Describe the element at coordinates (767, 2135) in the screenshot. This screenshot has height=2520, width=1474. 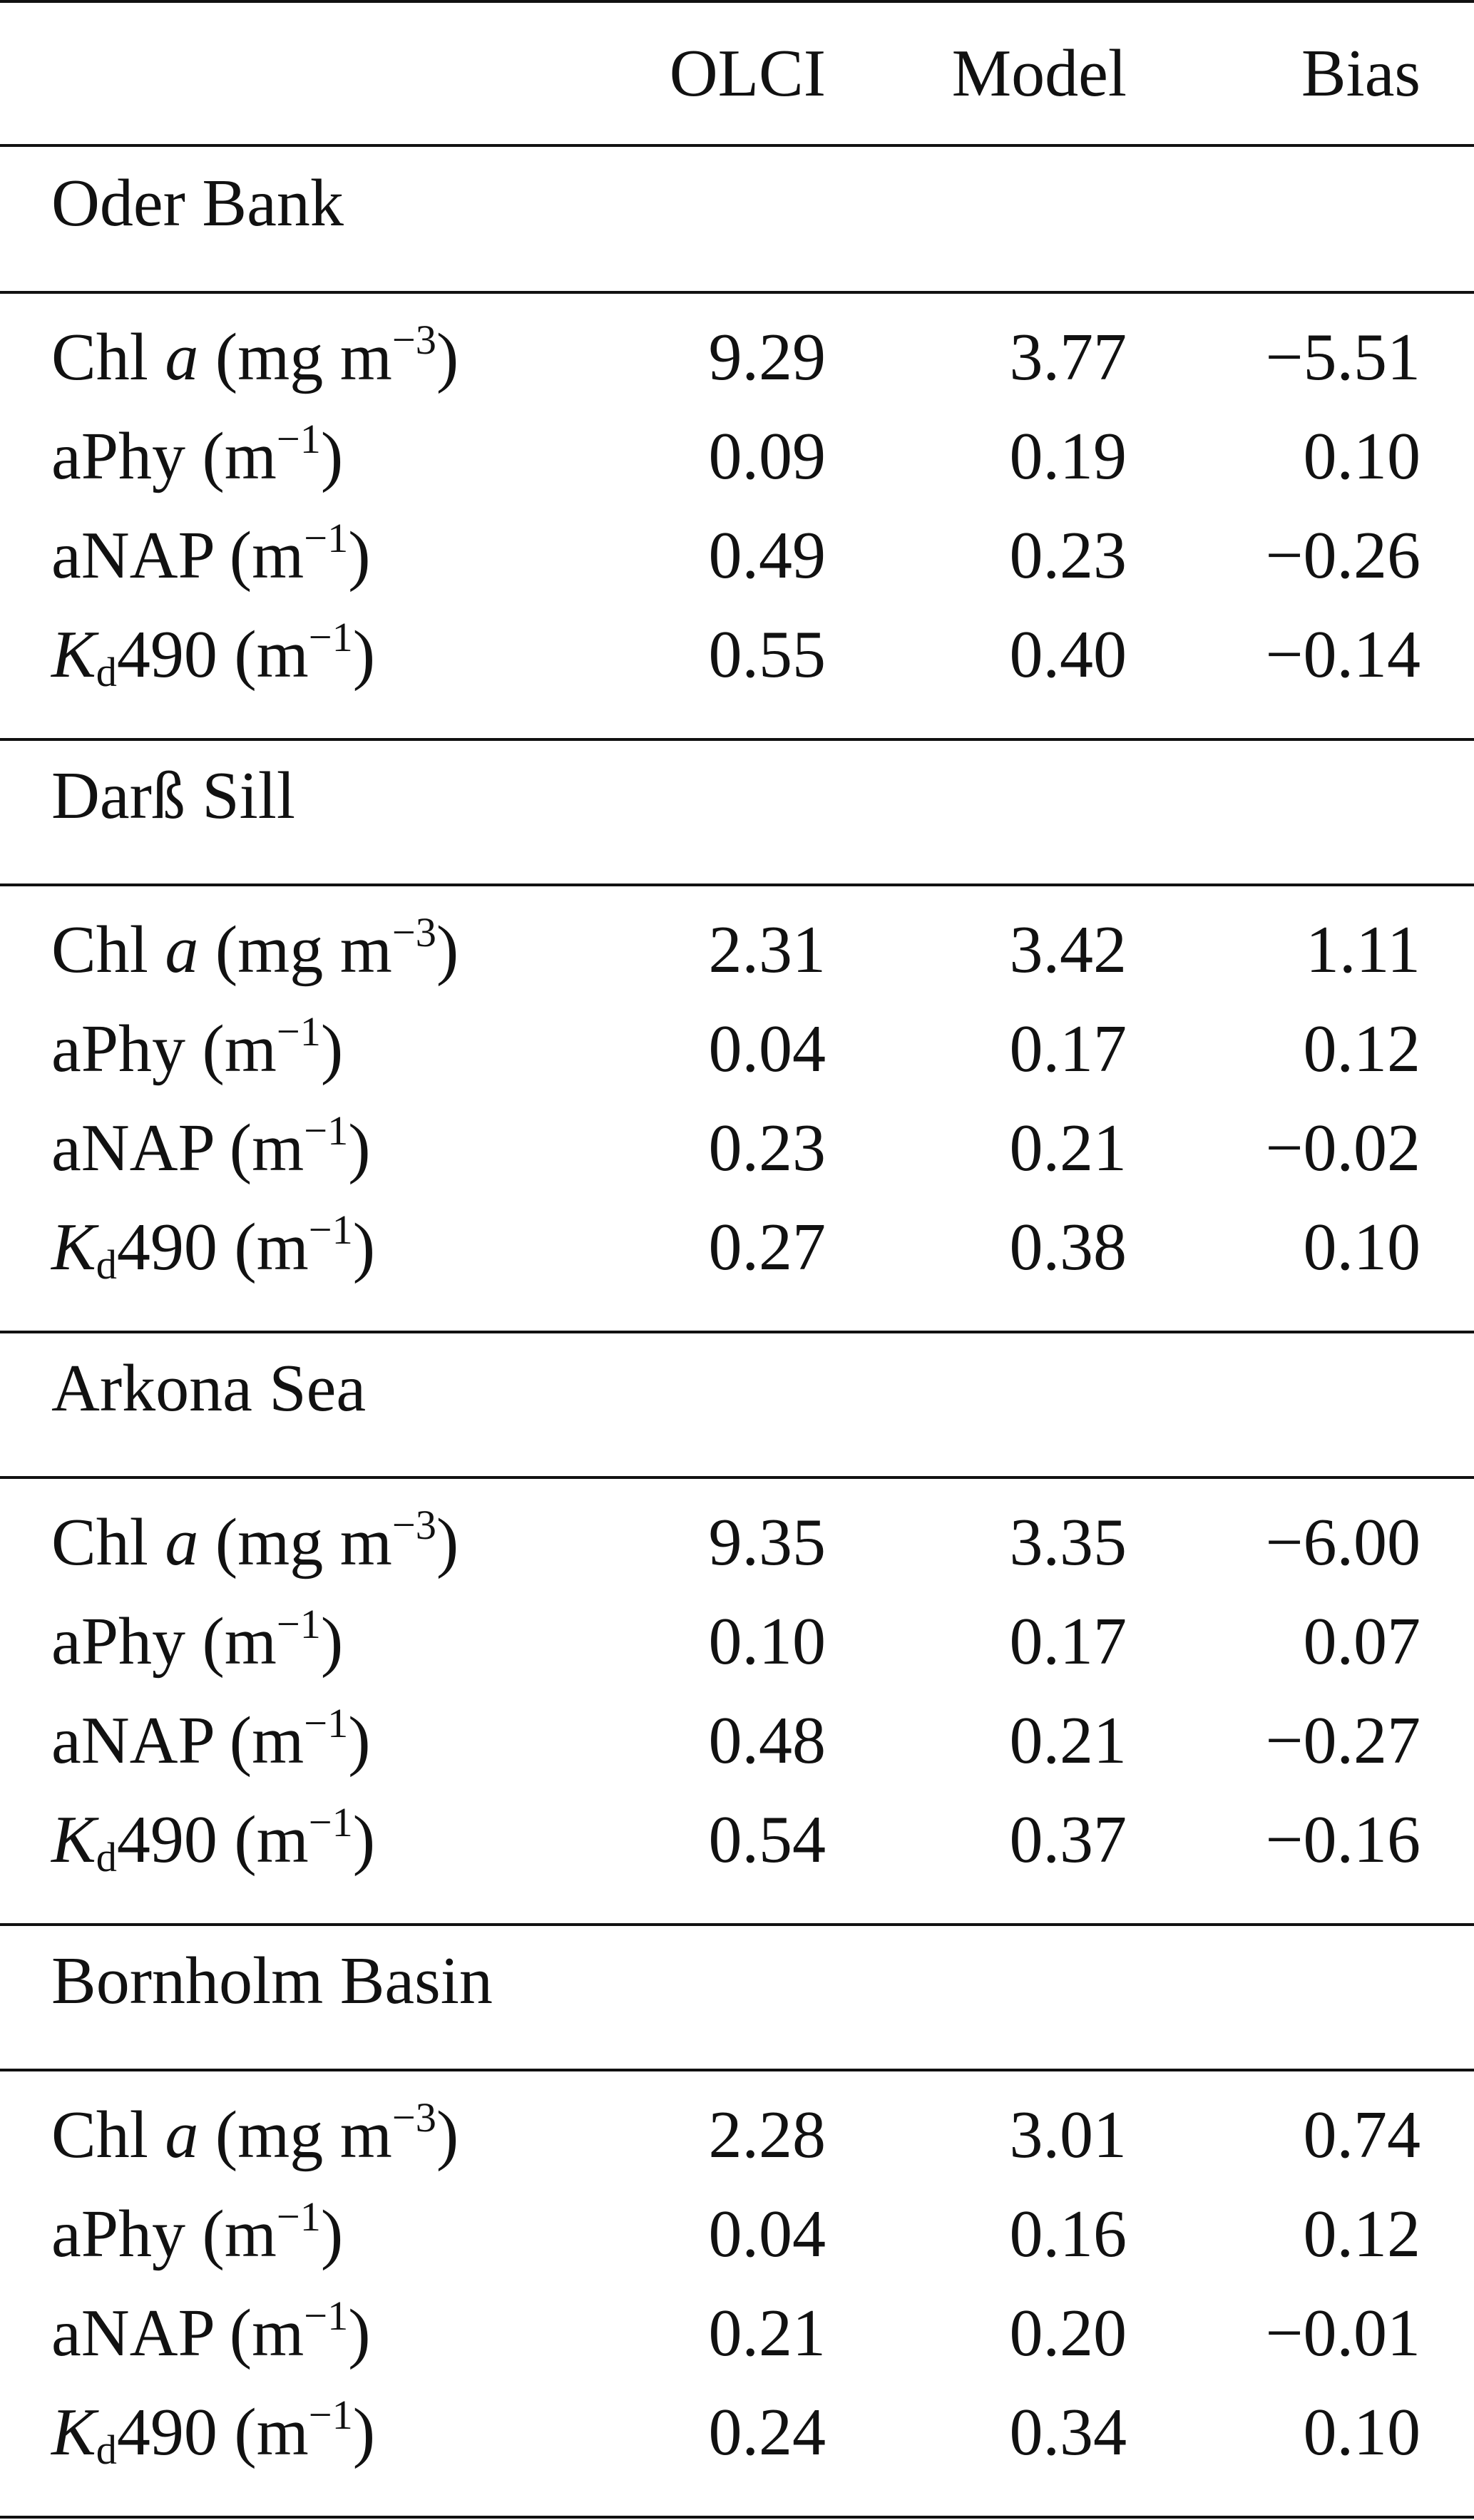
I see `cell-olci: 2.28` at that location.